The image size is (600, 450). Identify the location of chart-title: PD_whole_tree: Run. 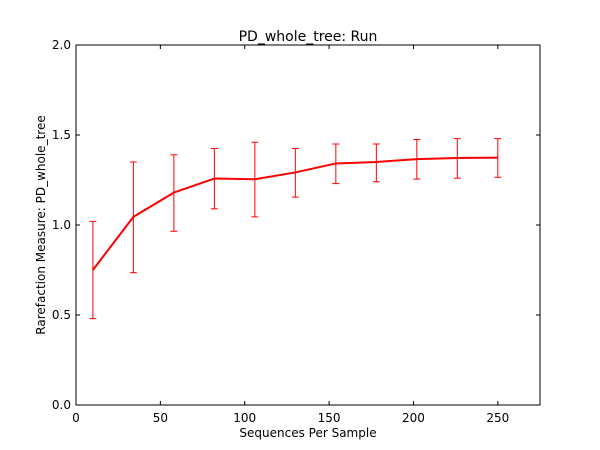
(308, 37).